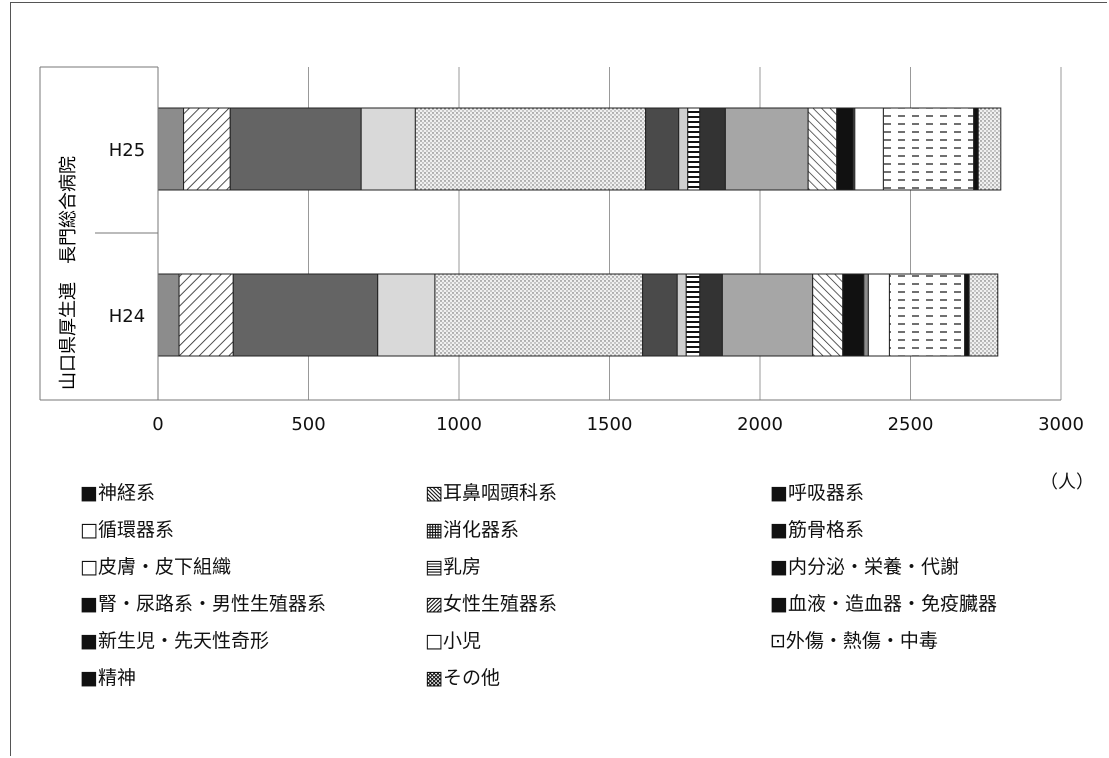 The image size is (1109, 758). Describe the element at coordinates (911, 424) in the screenshot. I see `x-tick-label: 2500` at that location.